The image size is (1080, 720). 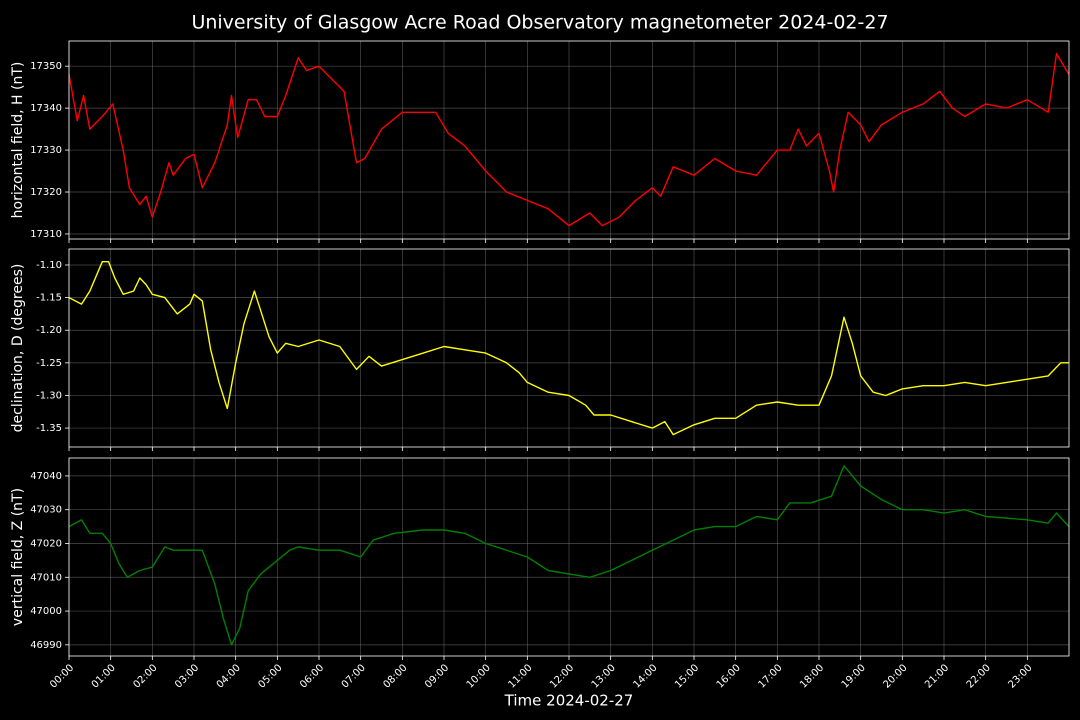 I want to click on y-tick-label: 47030, so click(x=46, y=510).